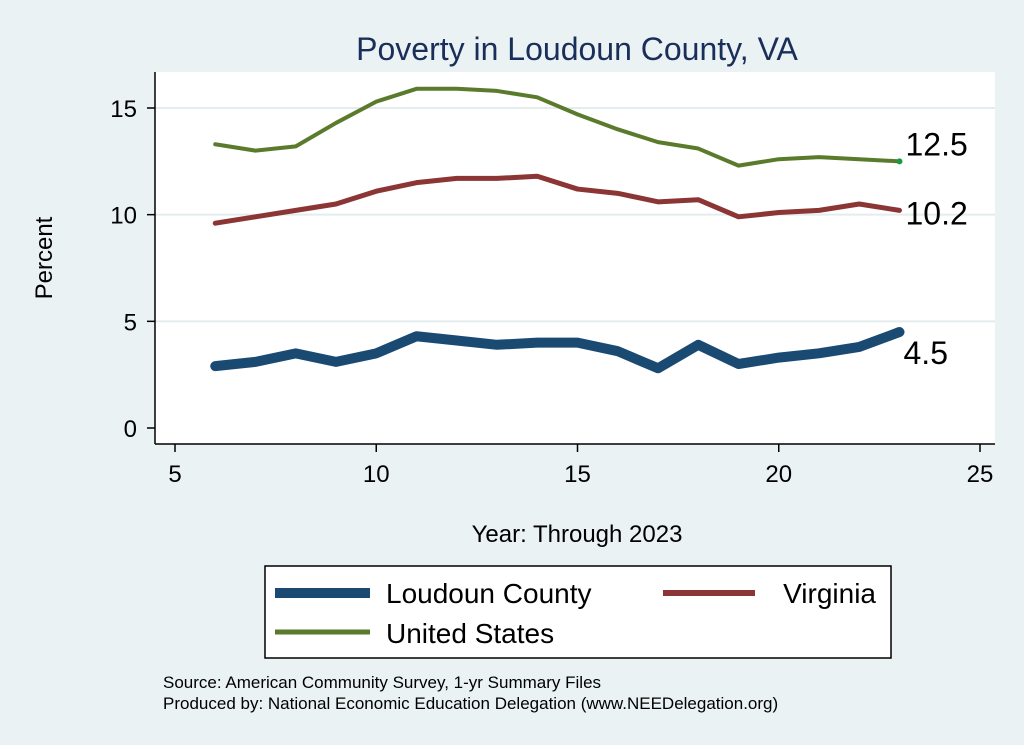  I want to click on end-label-us: 12.5, so click(937, 144).